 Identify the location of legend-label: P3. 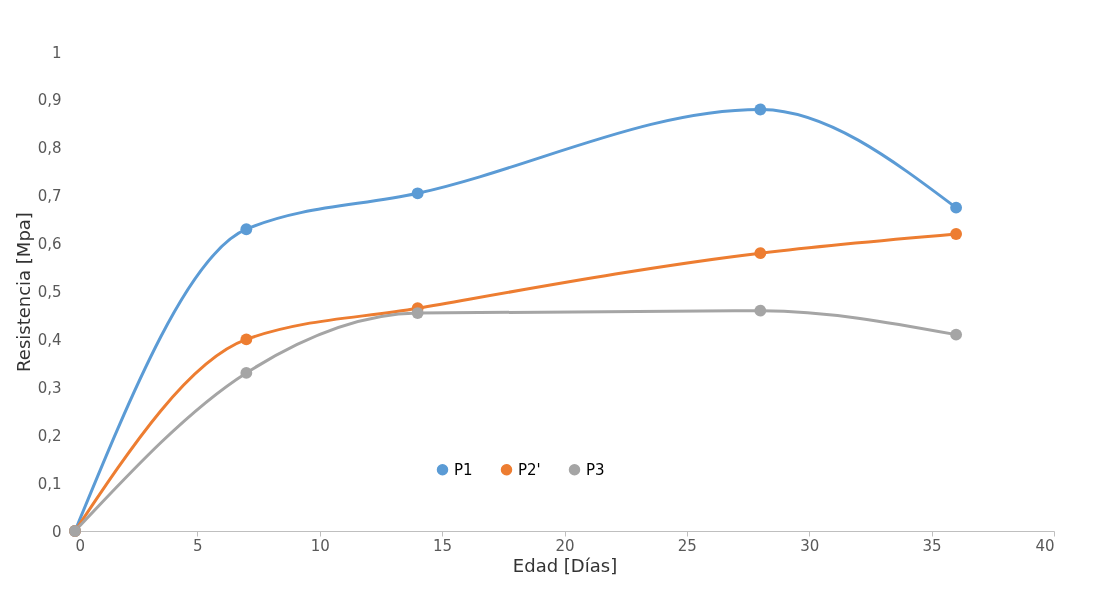
(595, 469).